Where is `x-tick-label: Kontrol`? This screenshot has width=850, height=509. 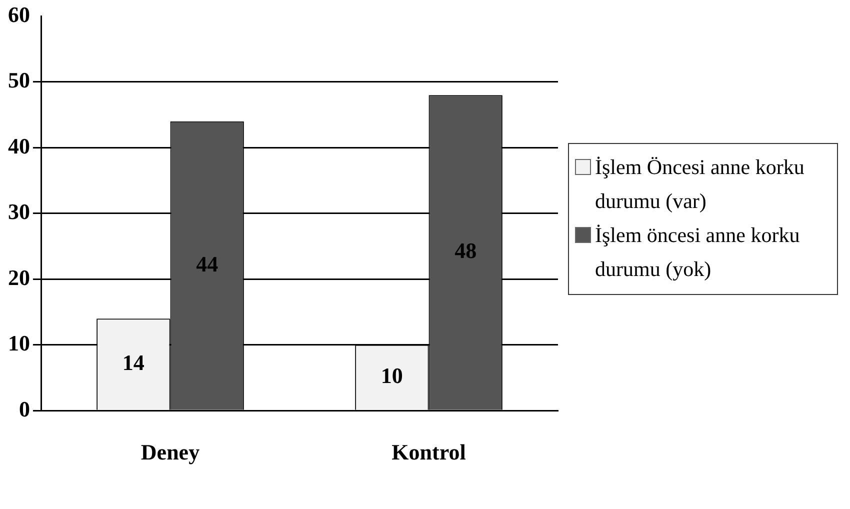
x-tick-label: Kontrol is located at coordinates (429, 451).